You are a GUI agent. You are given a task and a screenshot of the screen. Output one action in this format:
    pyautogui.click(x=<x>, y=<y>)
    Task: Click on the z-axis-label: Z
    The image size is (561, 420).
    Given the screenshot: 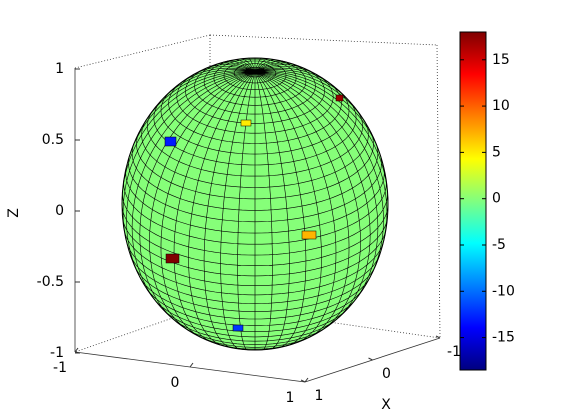 What is the action you would take?
    pyautogui.click(x=14, y=213)
    